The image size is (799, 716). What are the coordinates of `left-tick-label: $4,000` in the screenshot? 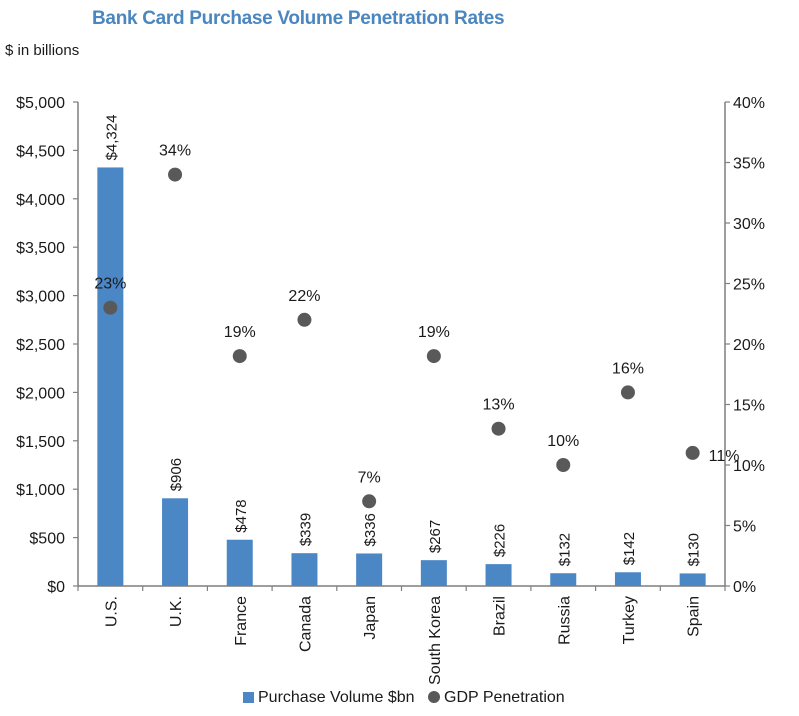 It's located at (40, 200).